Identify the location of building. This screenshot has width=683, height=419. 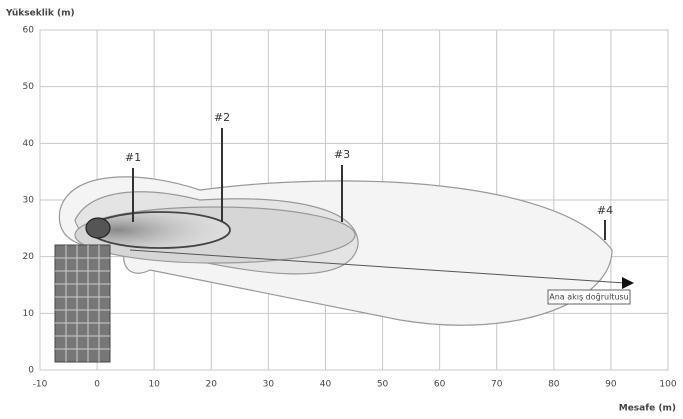
(82, 303).